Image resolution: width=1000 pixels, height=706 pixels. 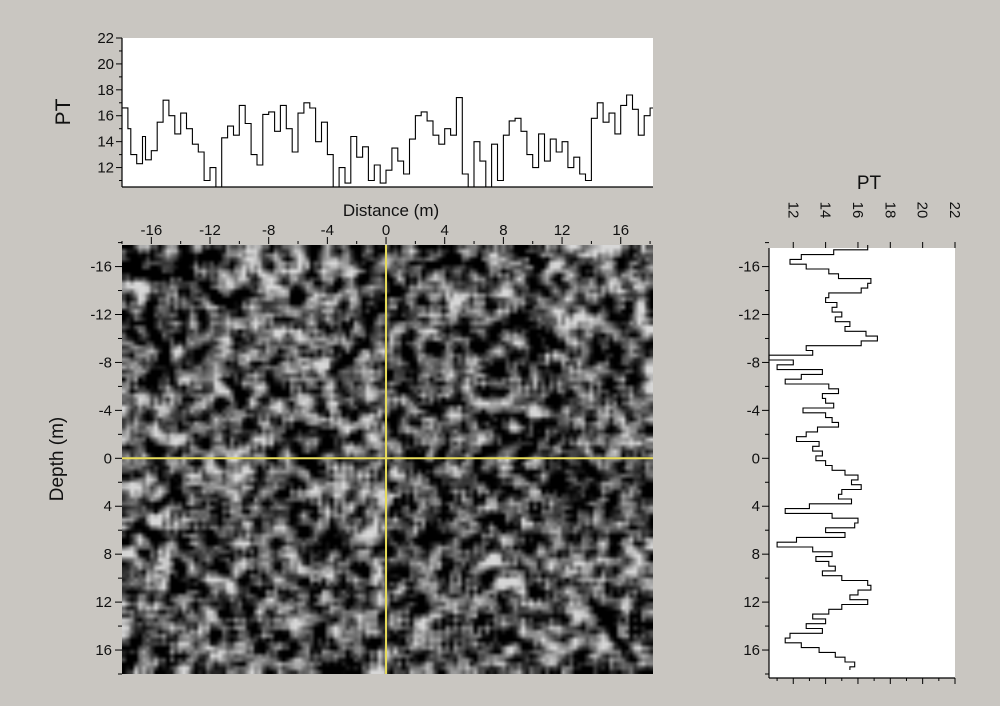 I want to click on side-y-tick-label: -4, so click(x=753, y=410).